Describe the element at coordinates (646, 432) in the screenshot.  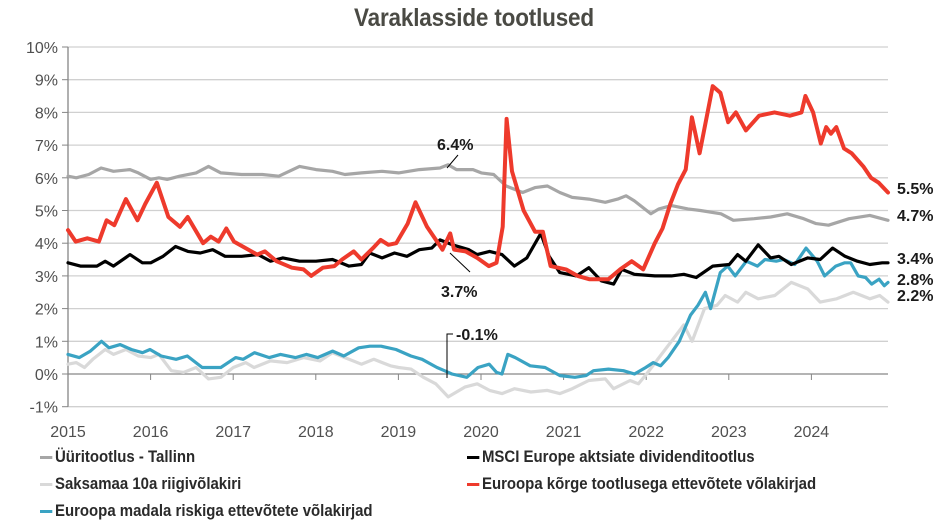
I see `x-tick-label: 2022` at that location.